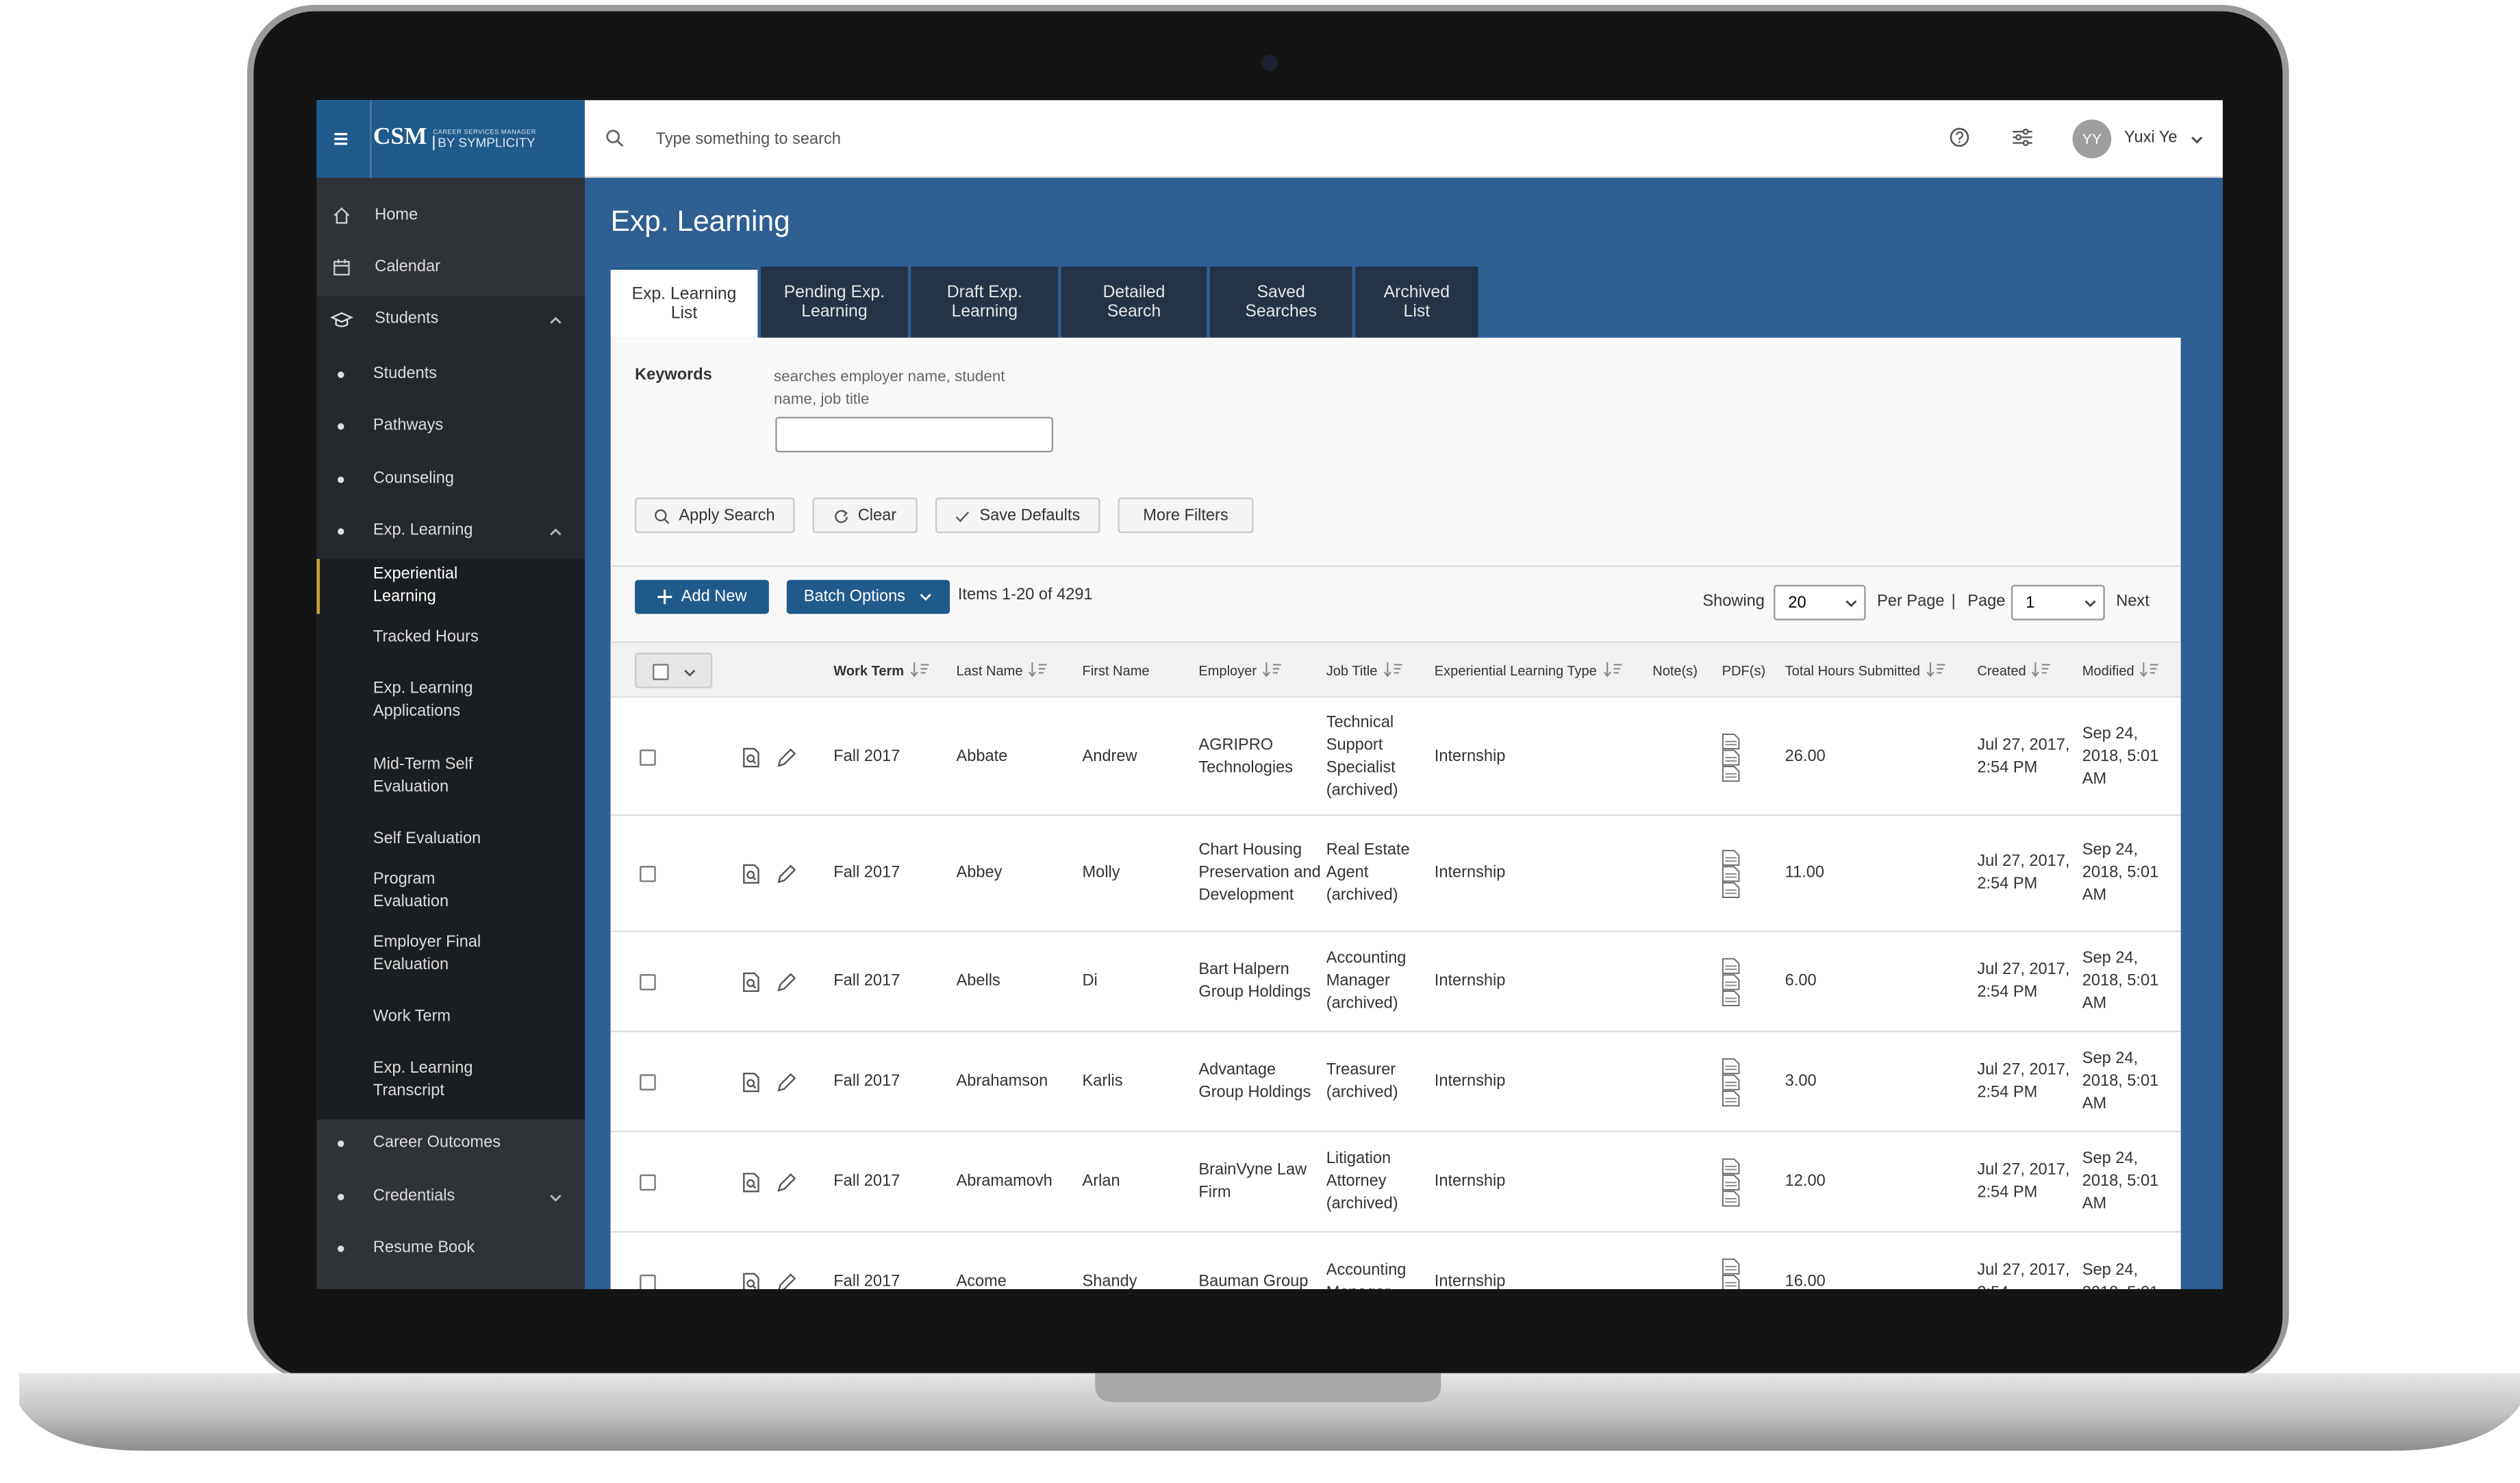  I want to click on sidebar-item: Resume Book, so click(450, 1248).